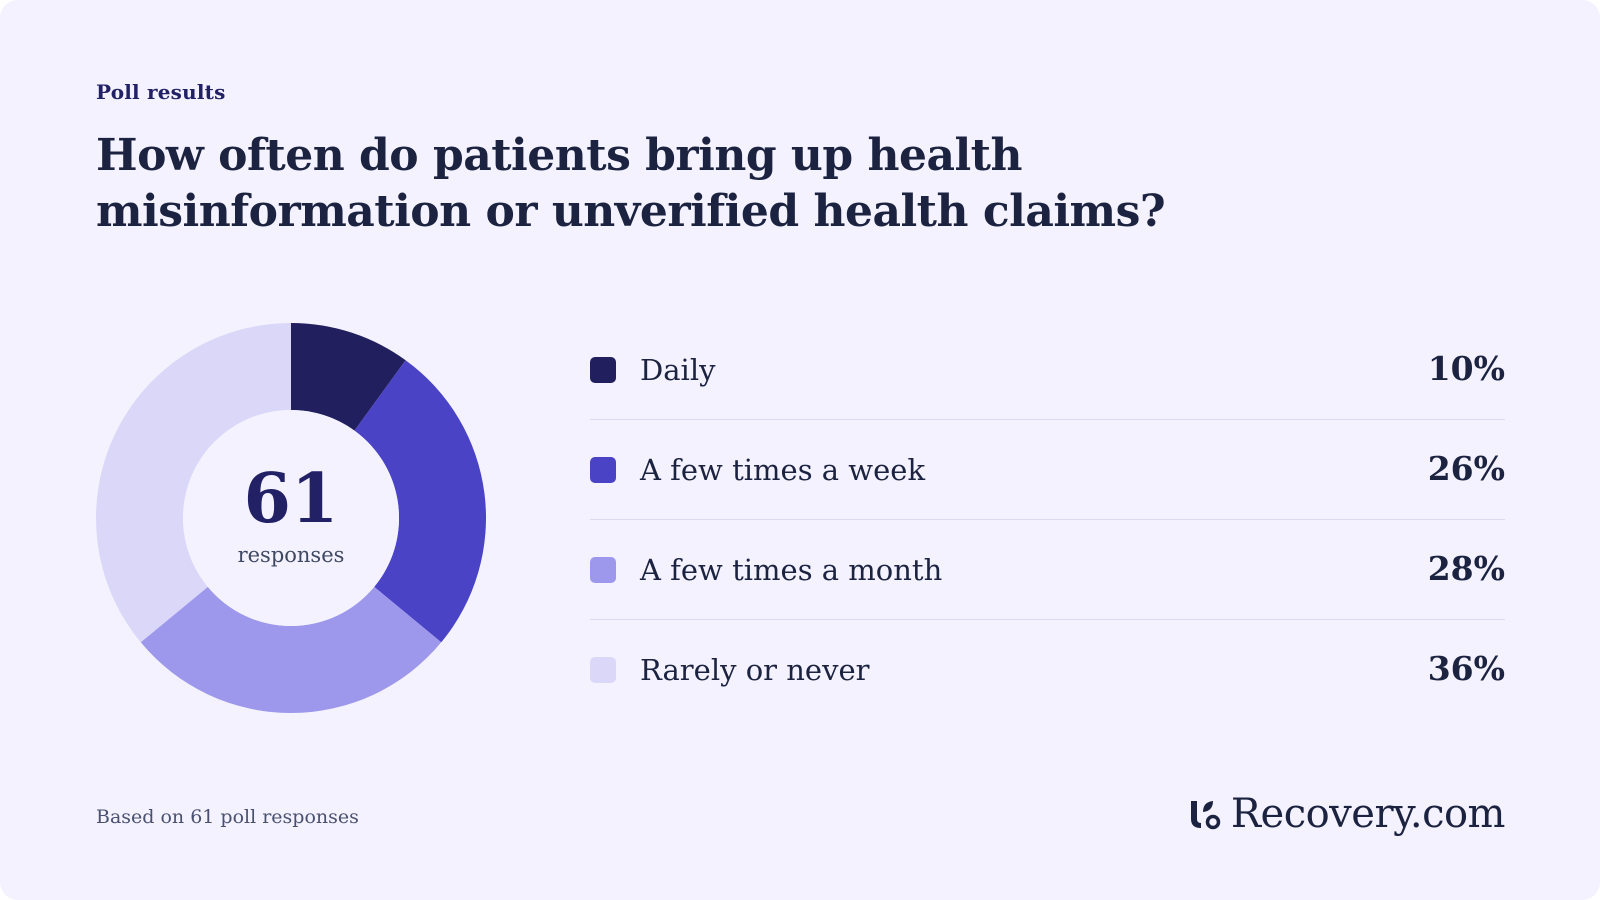  What do you see at coordinates (227, 817) in the screenshot?
I see `footnote: Based on 61 poll responses` at bounding box center [227, 817].